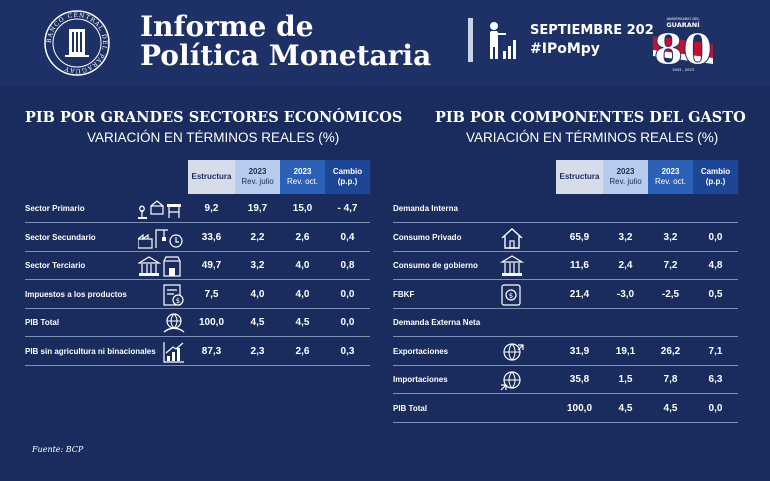 This screenshot has height=481, width=770. I want to click on cell-oct: 15,0, so click(302, 208).